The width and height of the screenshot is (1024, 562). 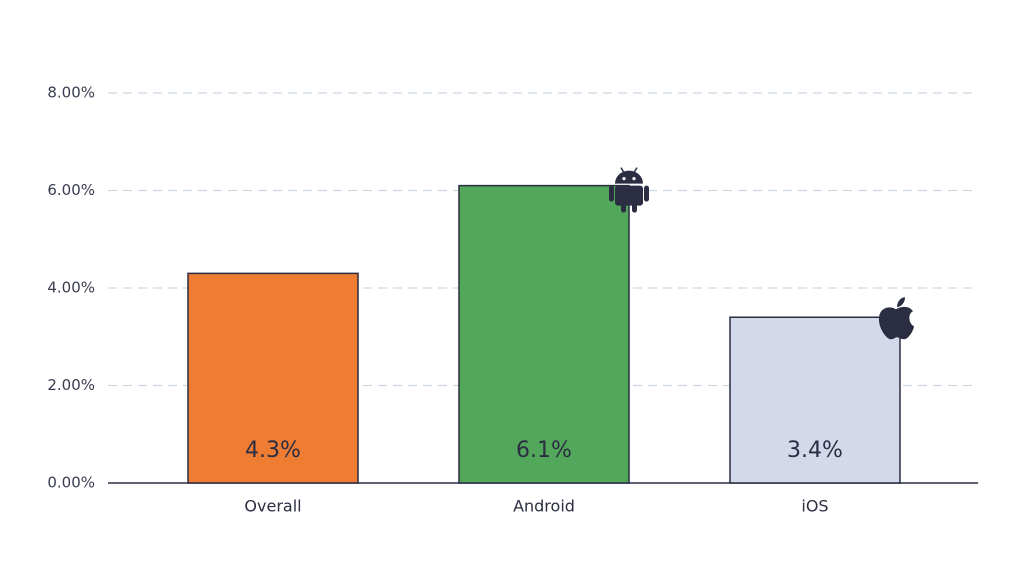 What do you see at coordinates (71, 288) in the screenshot?
I see `y-tick-label: 4.00%` at bounding box center [71, 288].